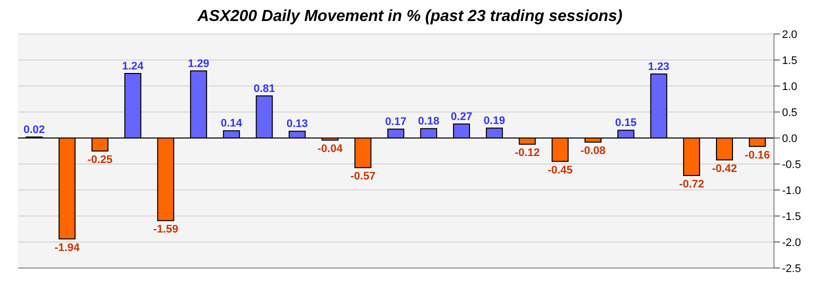  What do you see at coordinates (691, 184) in the screenshot?
I see `data-label: -0.72` at bounding box center [691, 184].